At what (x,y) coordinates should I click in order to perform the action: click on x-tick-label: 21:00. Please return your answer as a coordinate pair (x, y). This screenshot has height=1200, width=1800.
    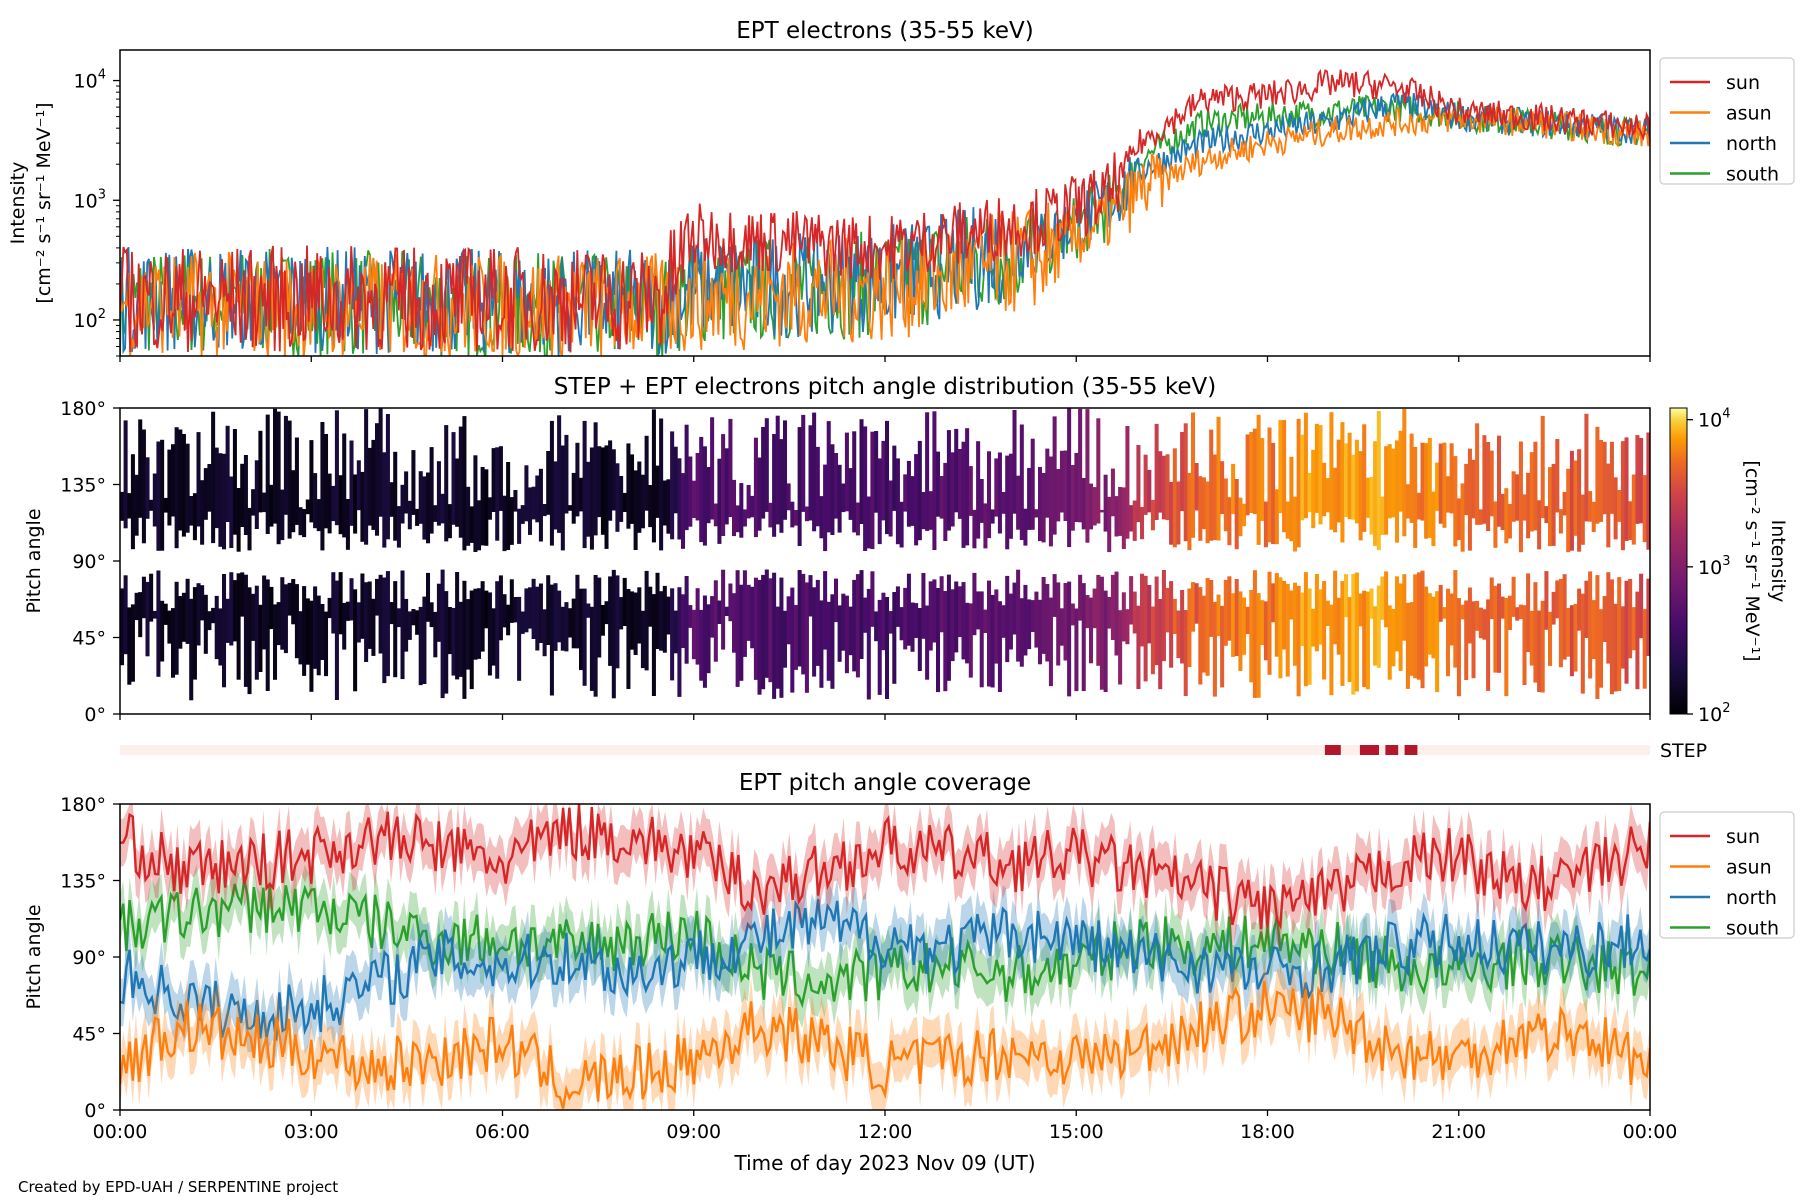
    Looking at the image, I should click on (1458, 1132).